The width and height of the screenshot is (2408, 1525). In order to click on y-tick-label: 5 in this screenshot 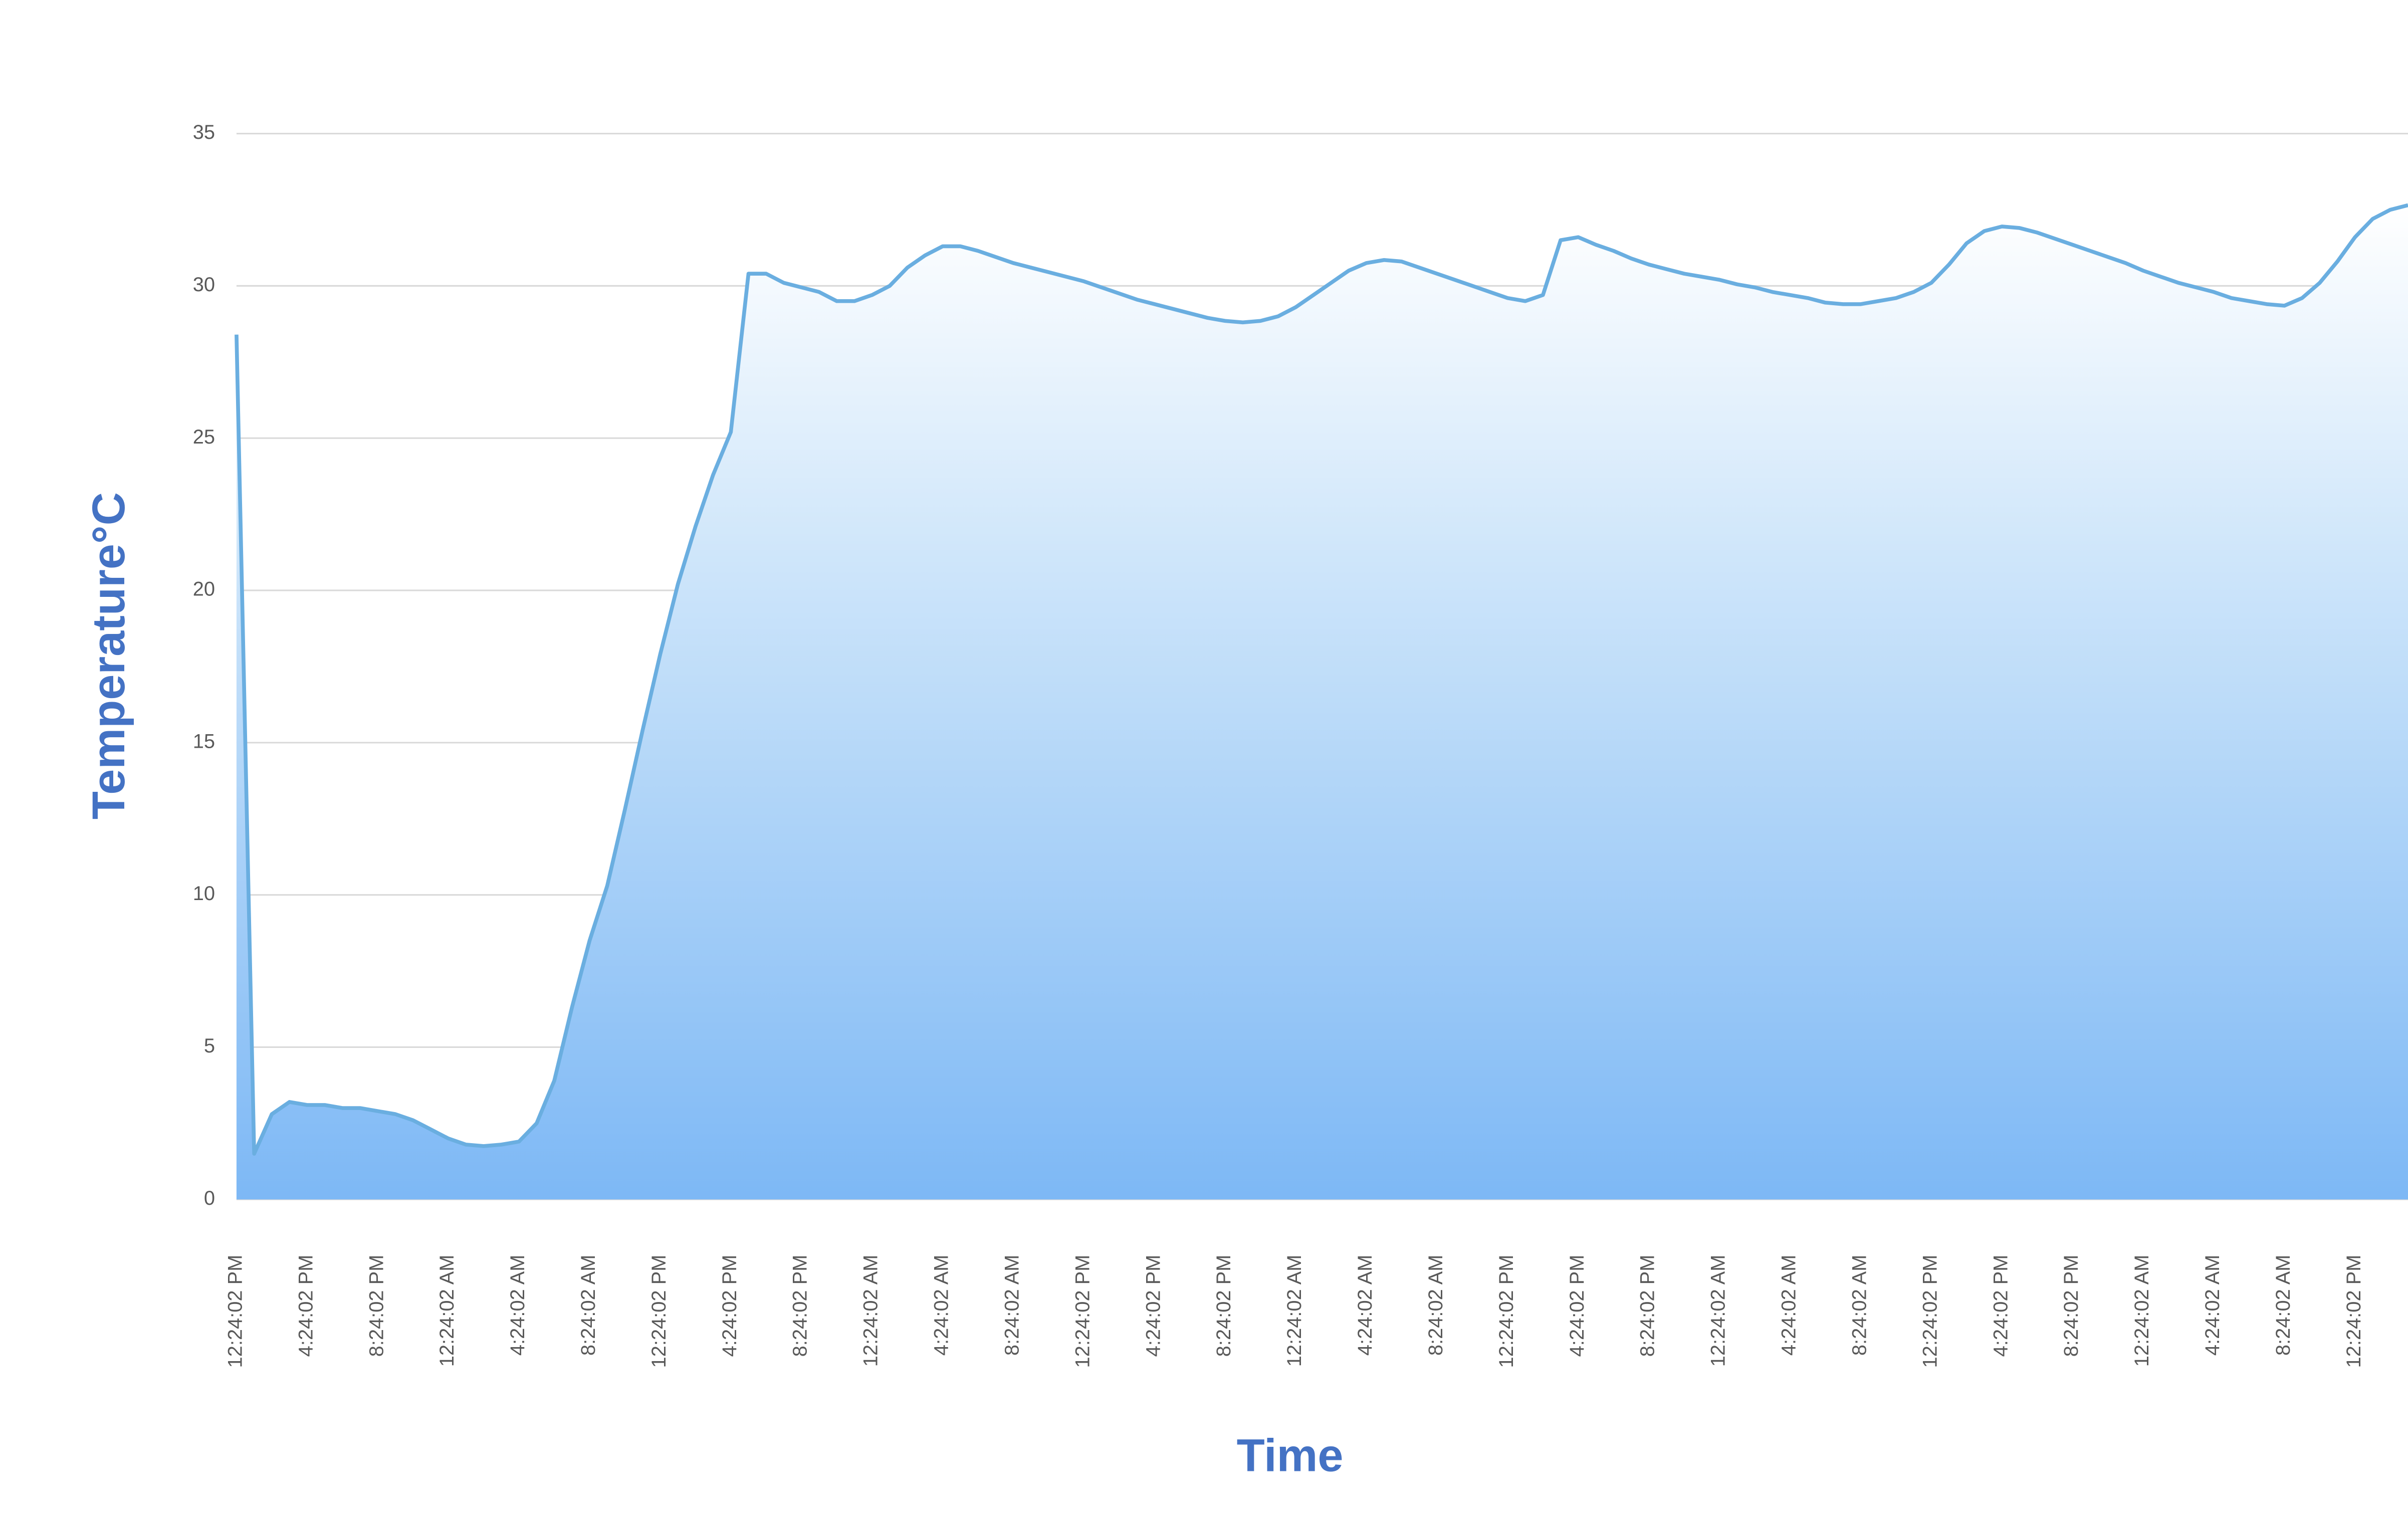, I will do `click(209, 1046)`.